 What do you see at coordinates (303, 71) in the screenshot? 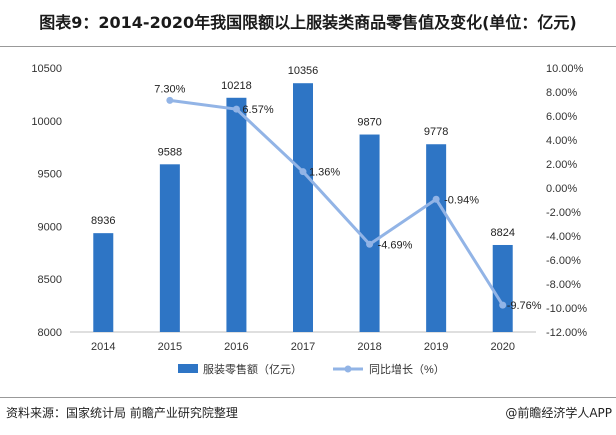
I see `bar-value-label: 10356` at bounding box center [303, 71].